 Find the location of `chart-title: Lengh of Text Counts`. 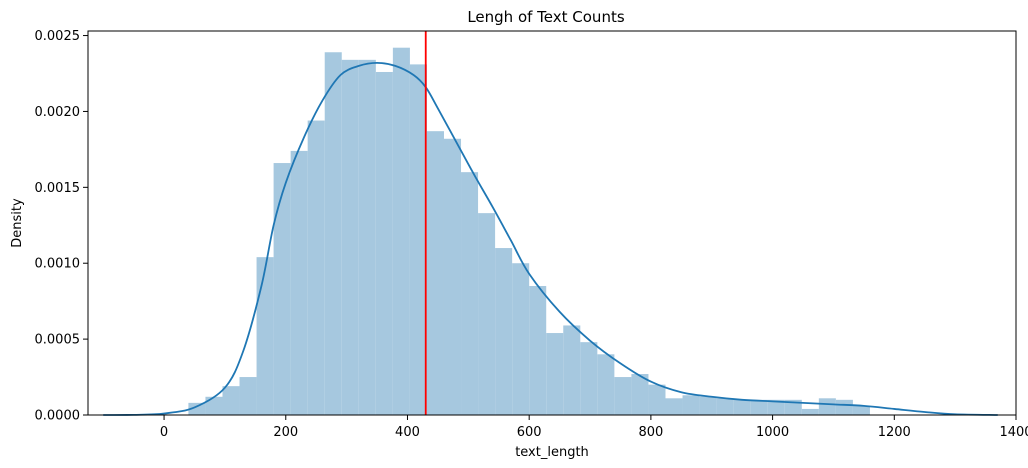

chart-title: Lengh of Text Counts is located at coordinates (546, 17).